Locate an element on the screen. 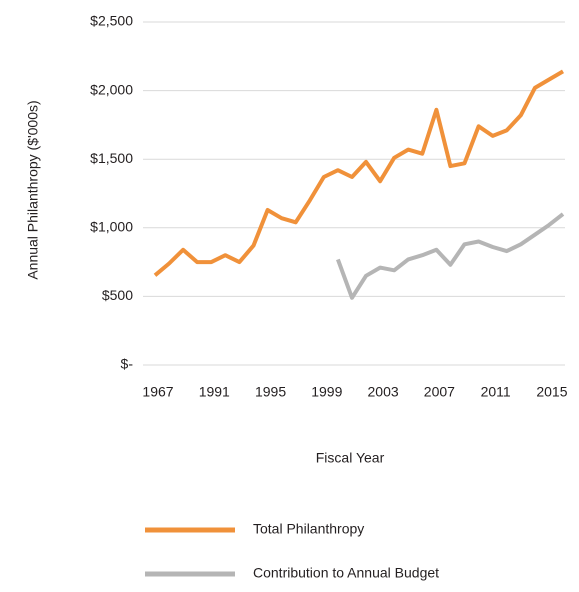 The image size is (579, 592). y-tick-label: $2,500 is located at coordinates (111, 21).